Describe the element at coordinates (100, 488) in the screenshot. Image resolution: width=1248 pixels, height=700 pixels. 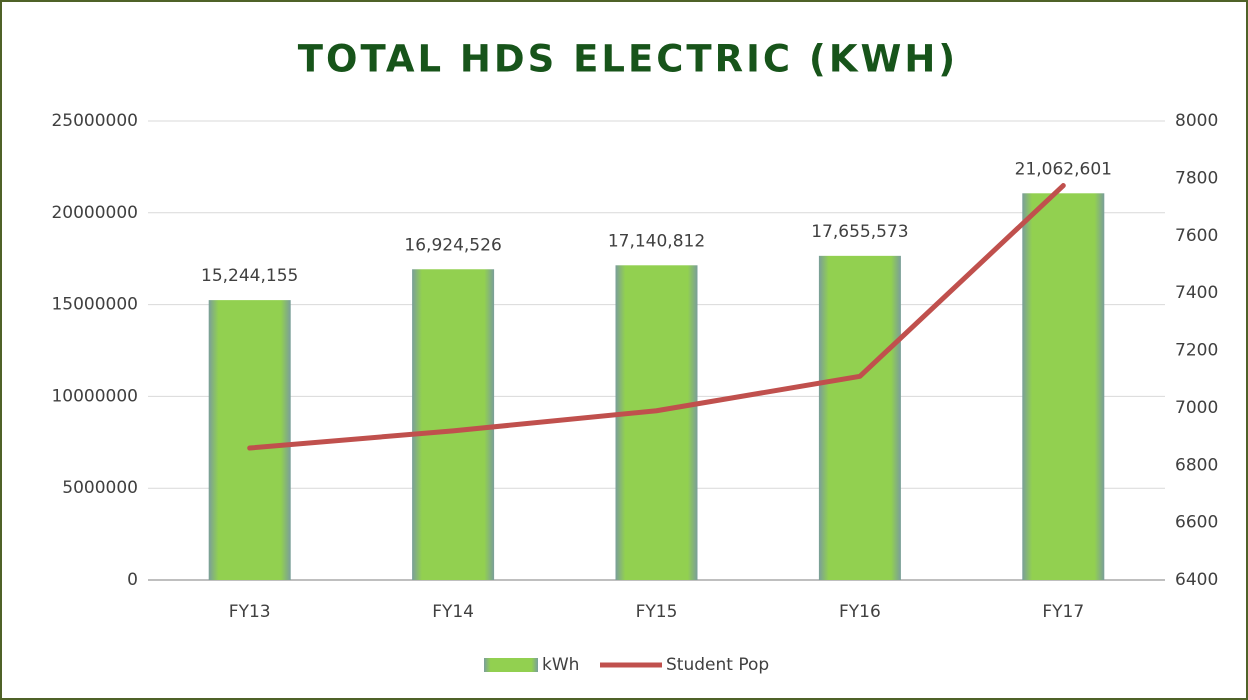
I see `y-tick-label: 5000000` at that location.